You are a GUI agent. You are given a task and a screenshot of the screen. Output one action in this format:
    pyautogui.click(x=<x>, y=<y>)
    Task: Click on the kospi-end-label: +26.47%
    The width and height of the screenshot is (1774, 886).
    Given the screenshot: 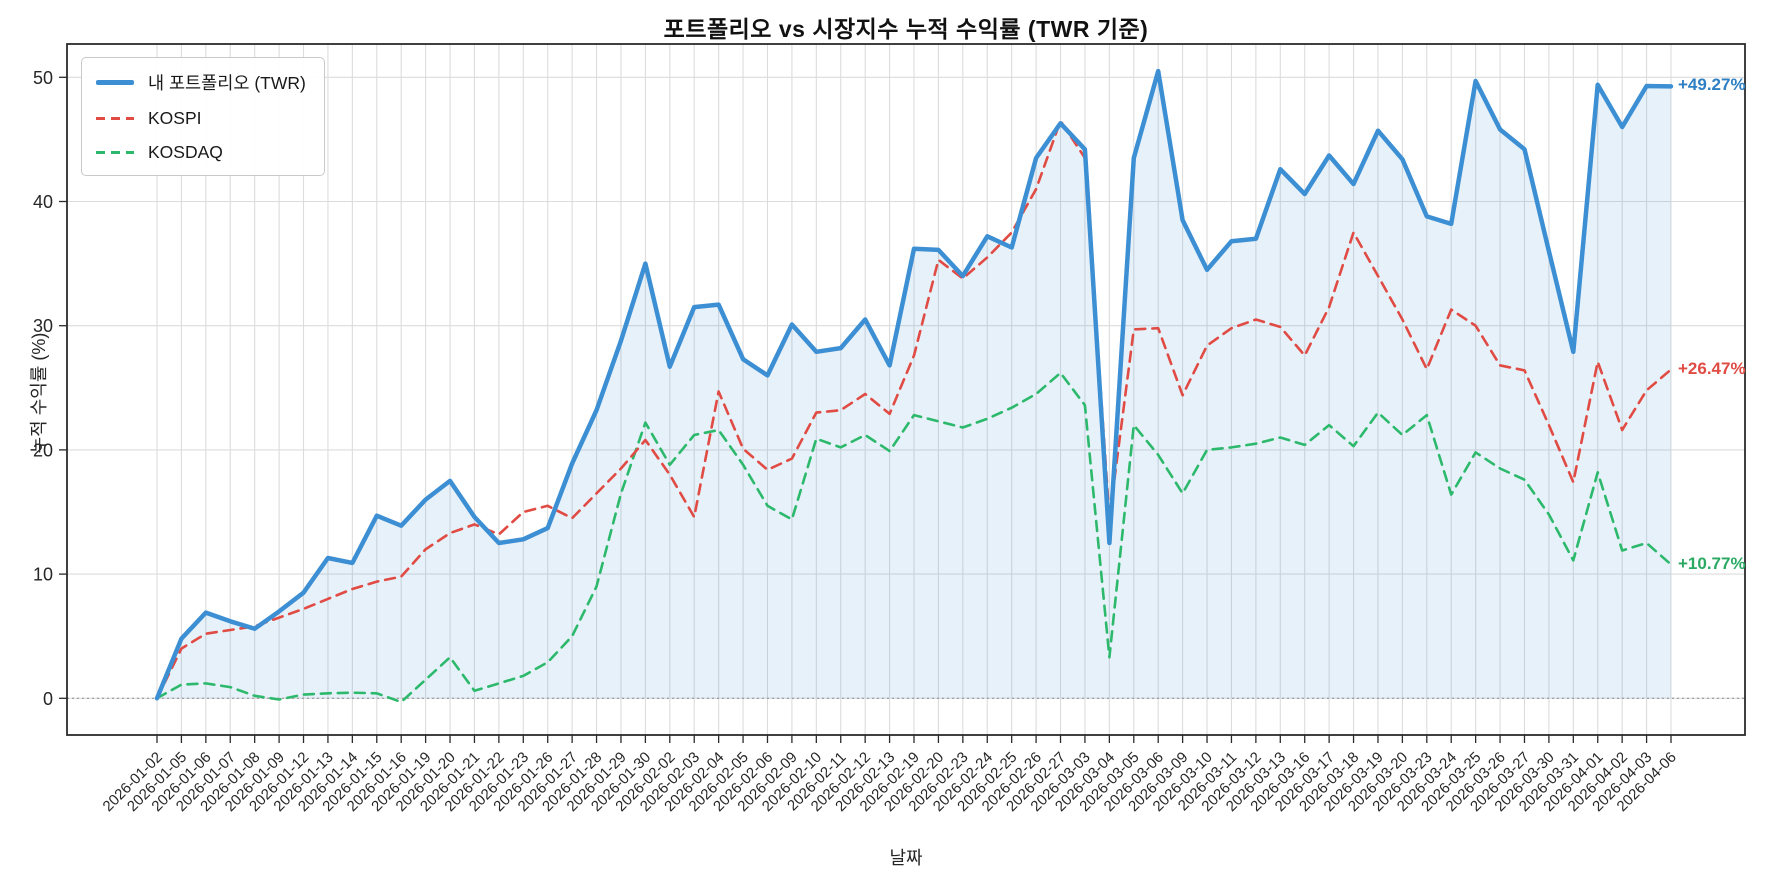 What is the action you would take?
    pyautogui.click(x=1712, y=368)
    